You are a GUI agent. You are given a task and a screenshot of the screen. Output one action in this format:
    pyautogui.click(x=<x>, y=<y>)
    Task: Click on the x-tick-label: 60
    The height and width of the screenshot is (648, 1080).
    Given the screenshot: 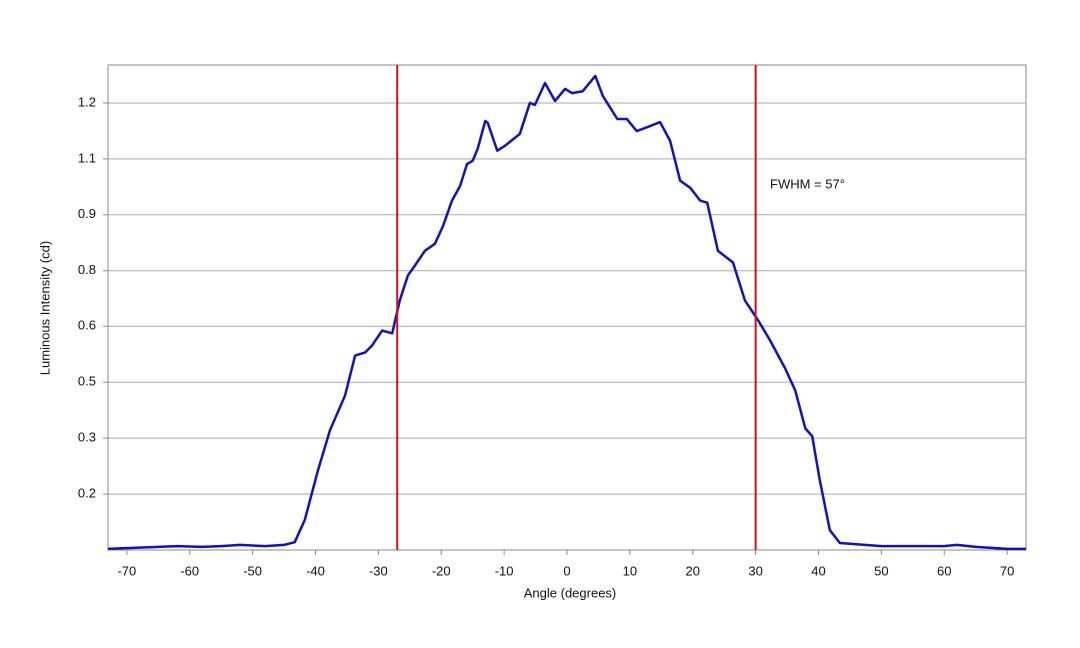 What is the action you would take?
    pyautogui.click(x=944, y=570)
    